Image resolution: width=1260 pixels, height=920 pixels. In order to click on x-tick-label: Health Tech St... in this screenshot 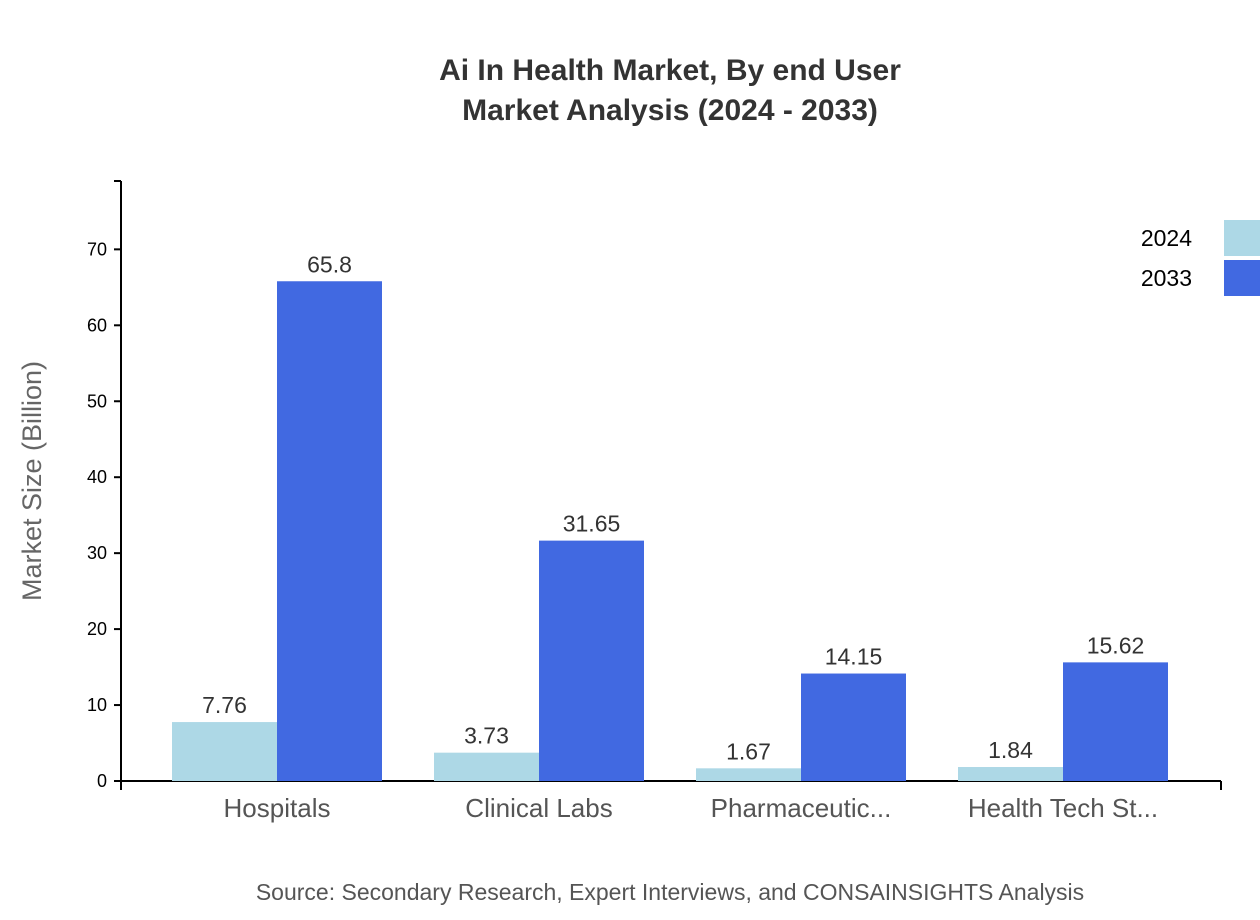, I will do `click(1063, 808)`.